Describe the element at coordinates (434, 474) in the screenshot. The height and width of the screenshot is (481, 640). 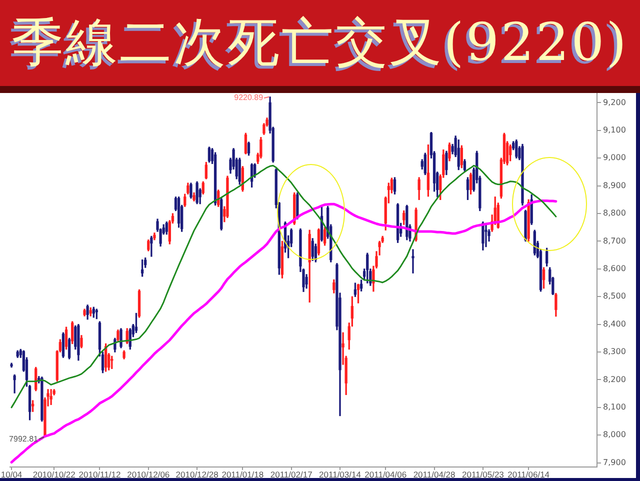
I see `x-tick-label: 2011/04/28` at that location.